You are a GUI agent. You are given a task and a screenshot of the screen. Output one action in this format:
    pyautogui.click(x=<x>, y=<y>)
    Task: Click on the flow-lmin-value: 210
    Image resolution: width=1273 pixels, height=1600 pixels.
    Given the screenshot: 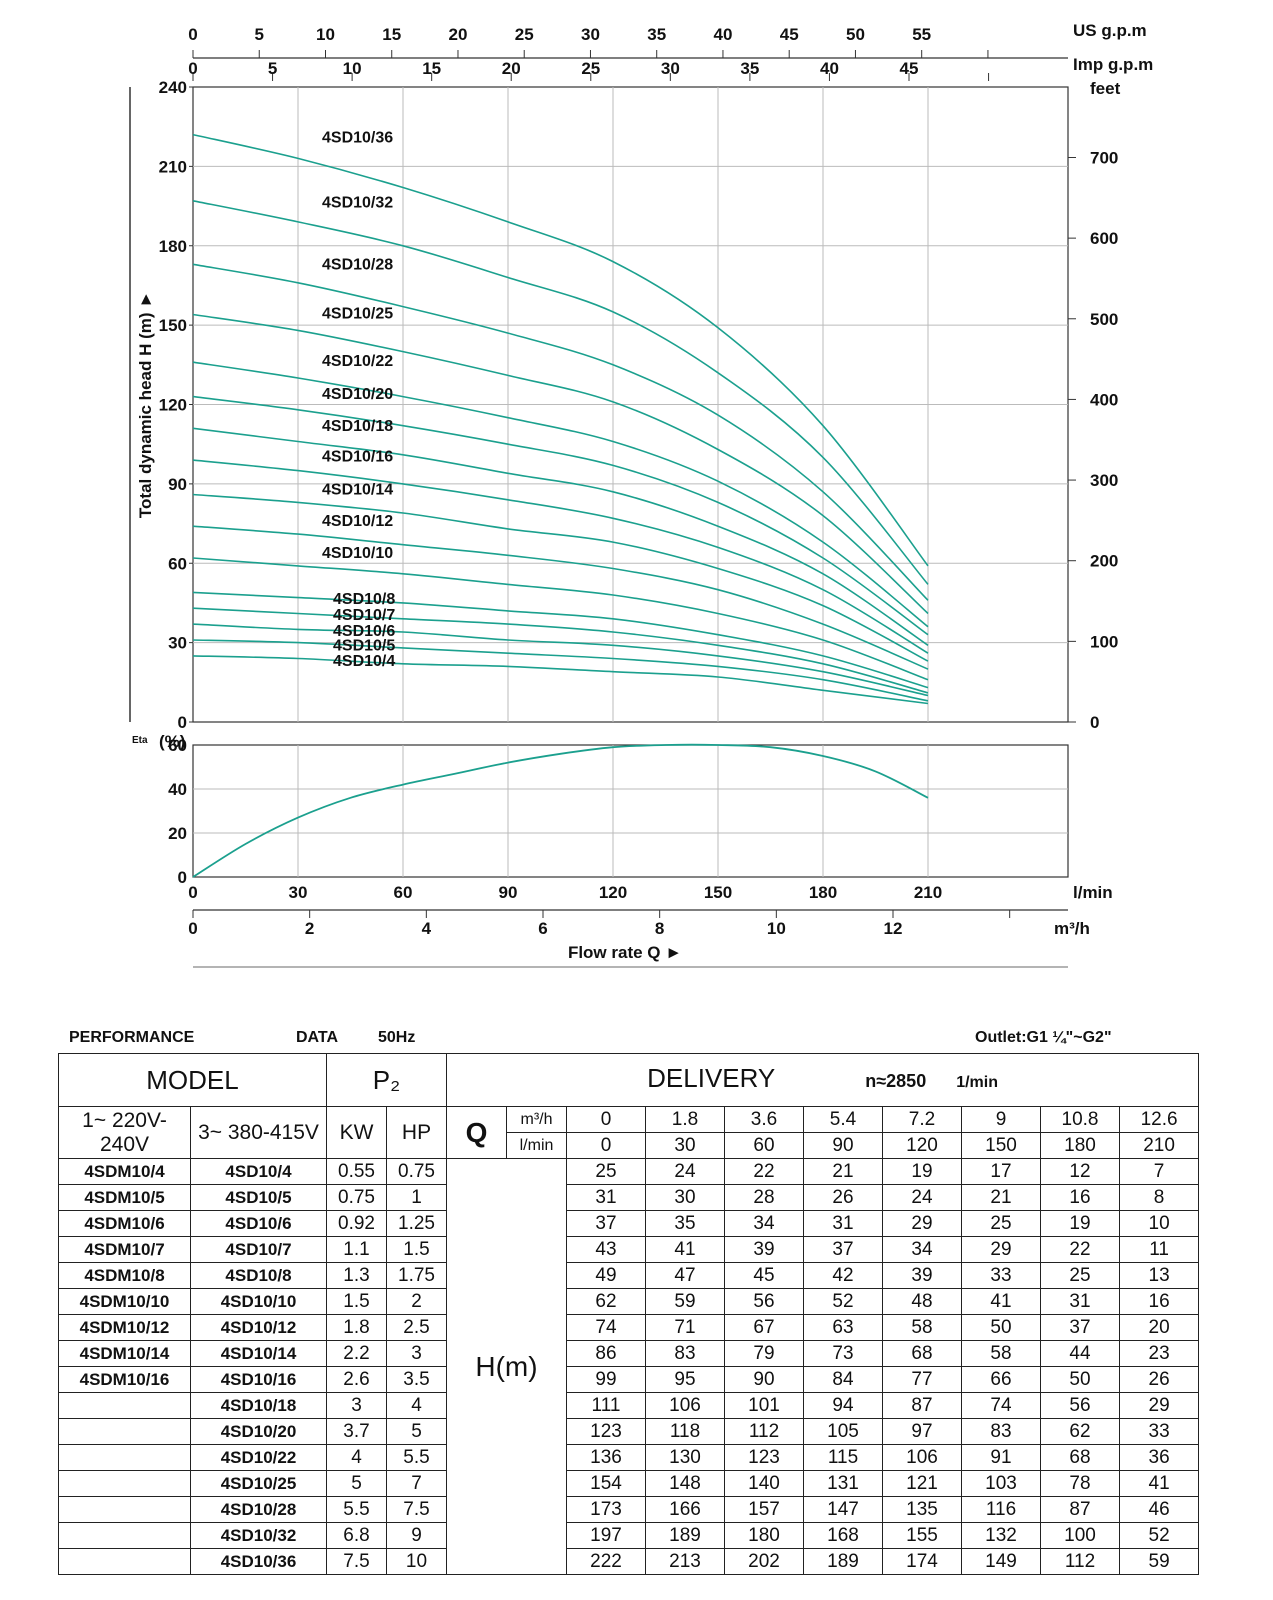 What is the action you would take?
    pyautogui.click(x=1159, y=1145)
    